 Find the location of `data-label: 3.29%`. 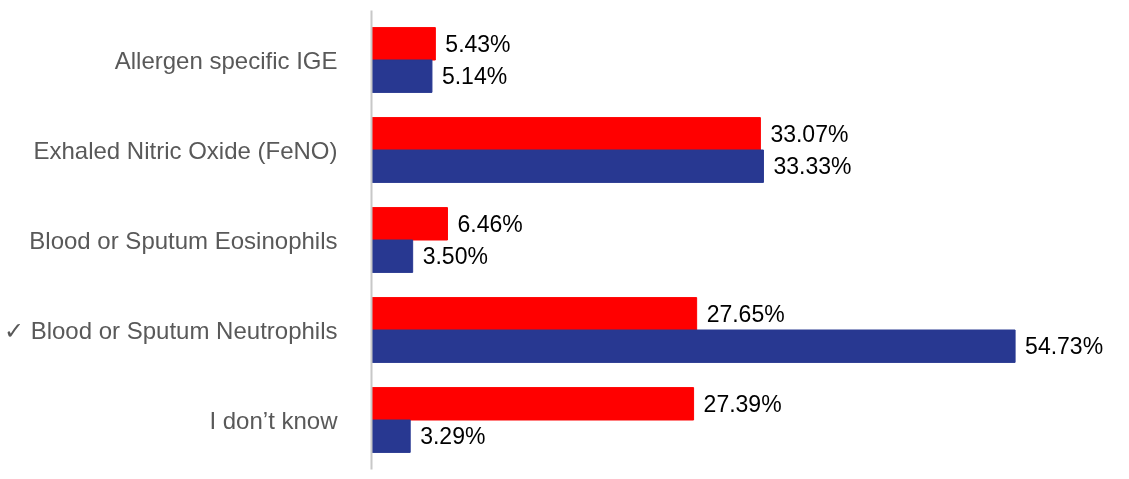

data-label: 3.29% is located at coordinates (453, 436).